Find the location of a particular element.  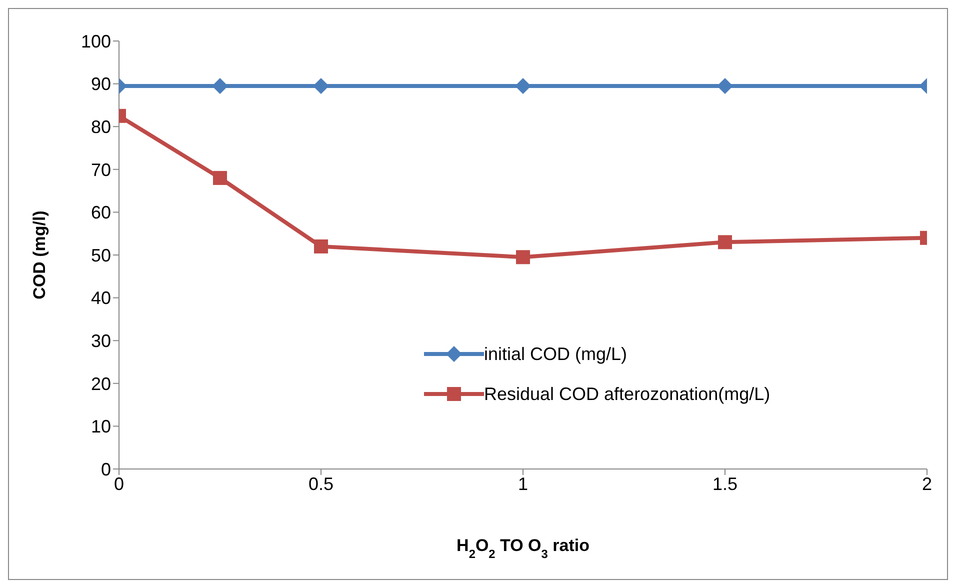

y-tick-label: 30 is located at coordinates (100, 340).